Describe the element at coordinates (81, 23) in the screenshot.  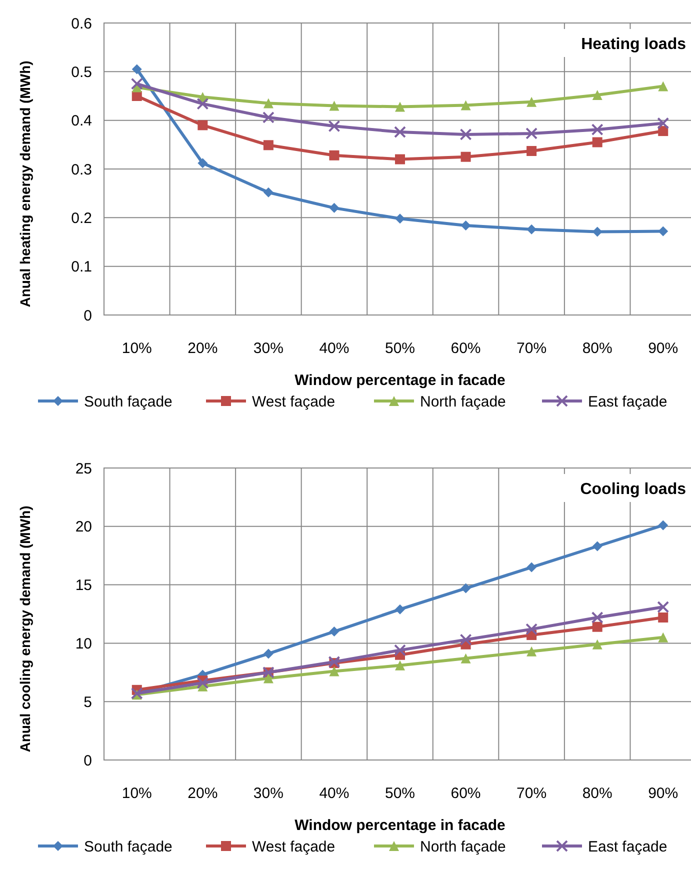
I see `y-tick-label: 0.6` at that location.